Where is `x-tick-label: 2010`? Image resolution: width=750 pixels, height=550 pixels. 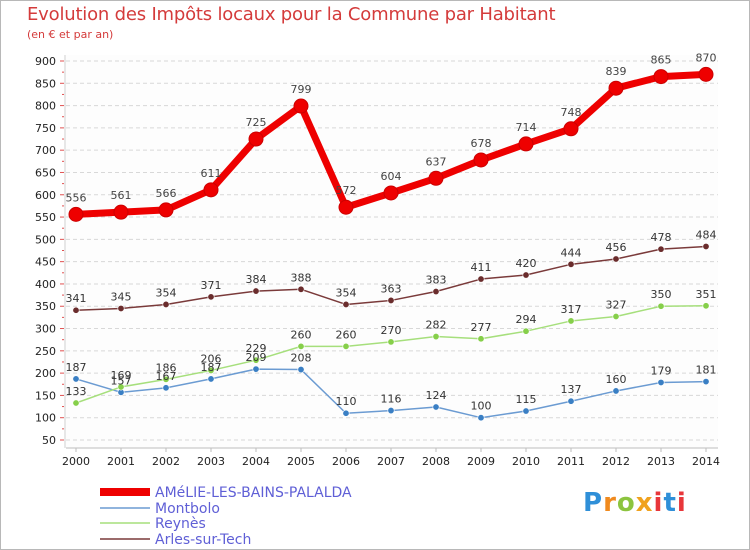
x-tick-label: 2010 is located at coordinates (526, 461).